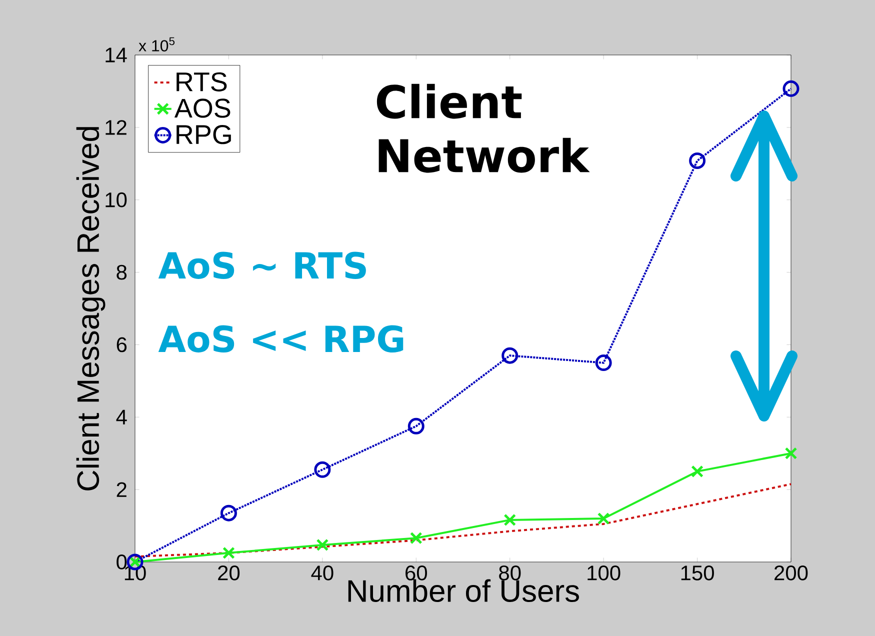 The width and height of the screenshot is (875, 636). Describe the element at coordinates (262, 265) in the screenshot. I see `annotation: AoS ~ RTS` at that location.